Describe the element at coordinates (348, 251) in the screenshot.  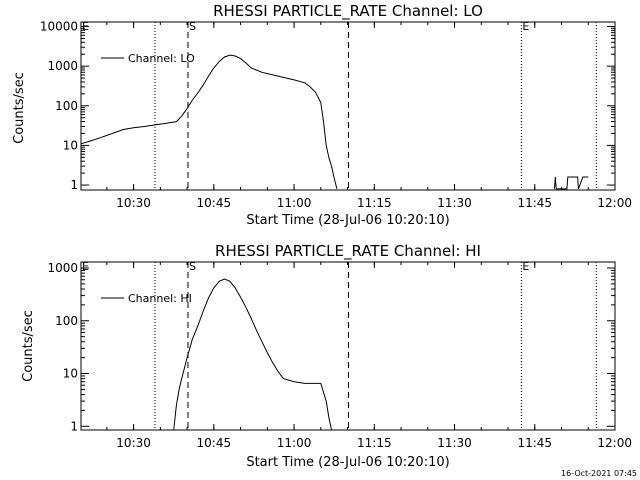
I see `panel-hi-title: RHESSI PARTICLE_RATE Channel: HI` at that location.